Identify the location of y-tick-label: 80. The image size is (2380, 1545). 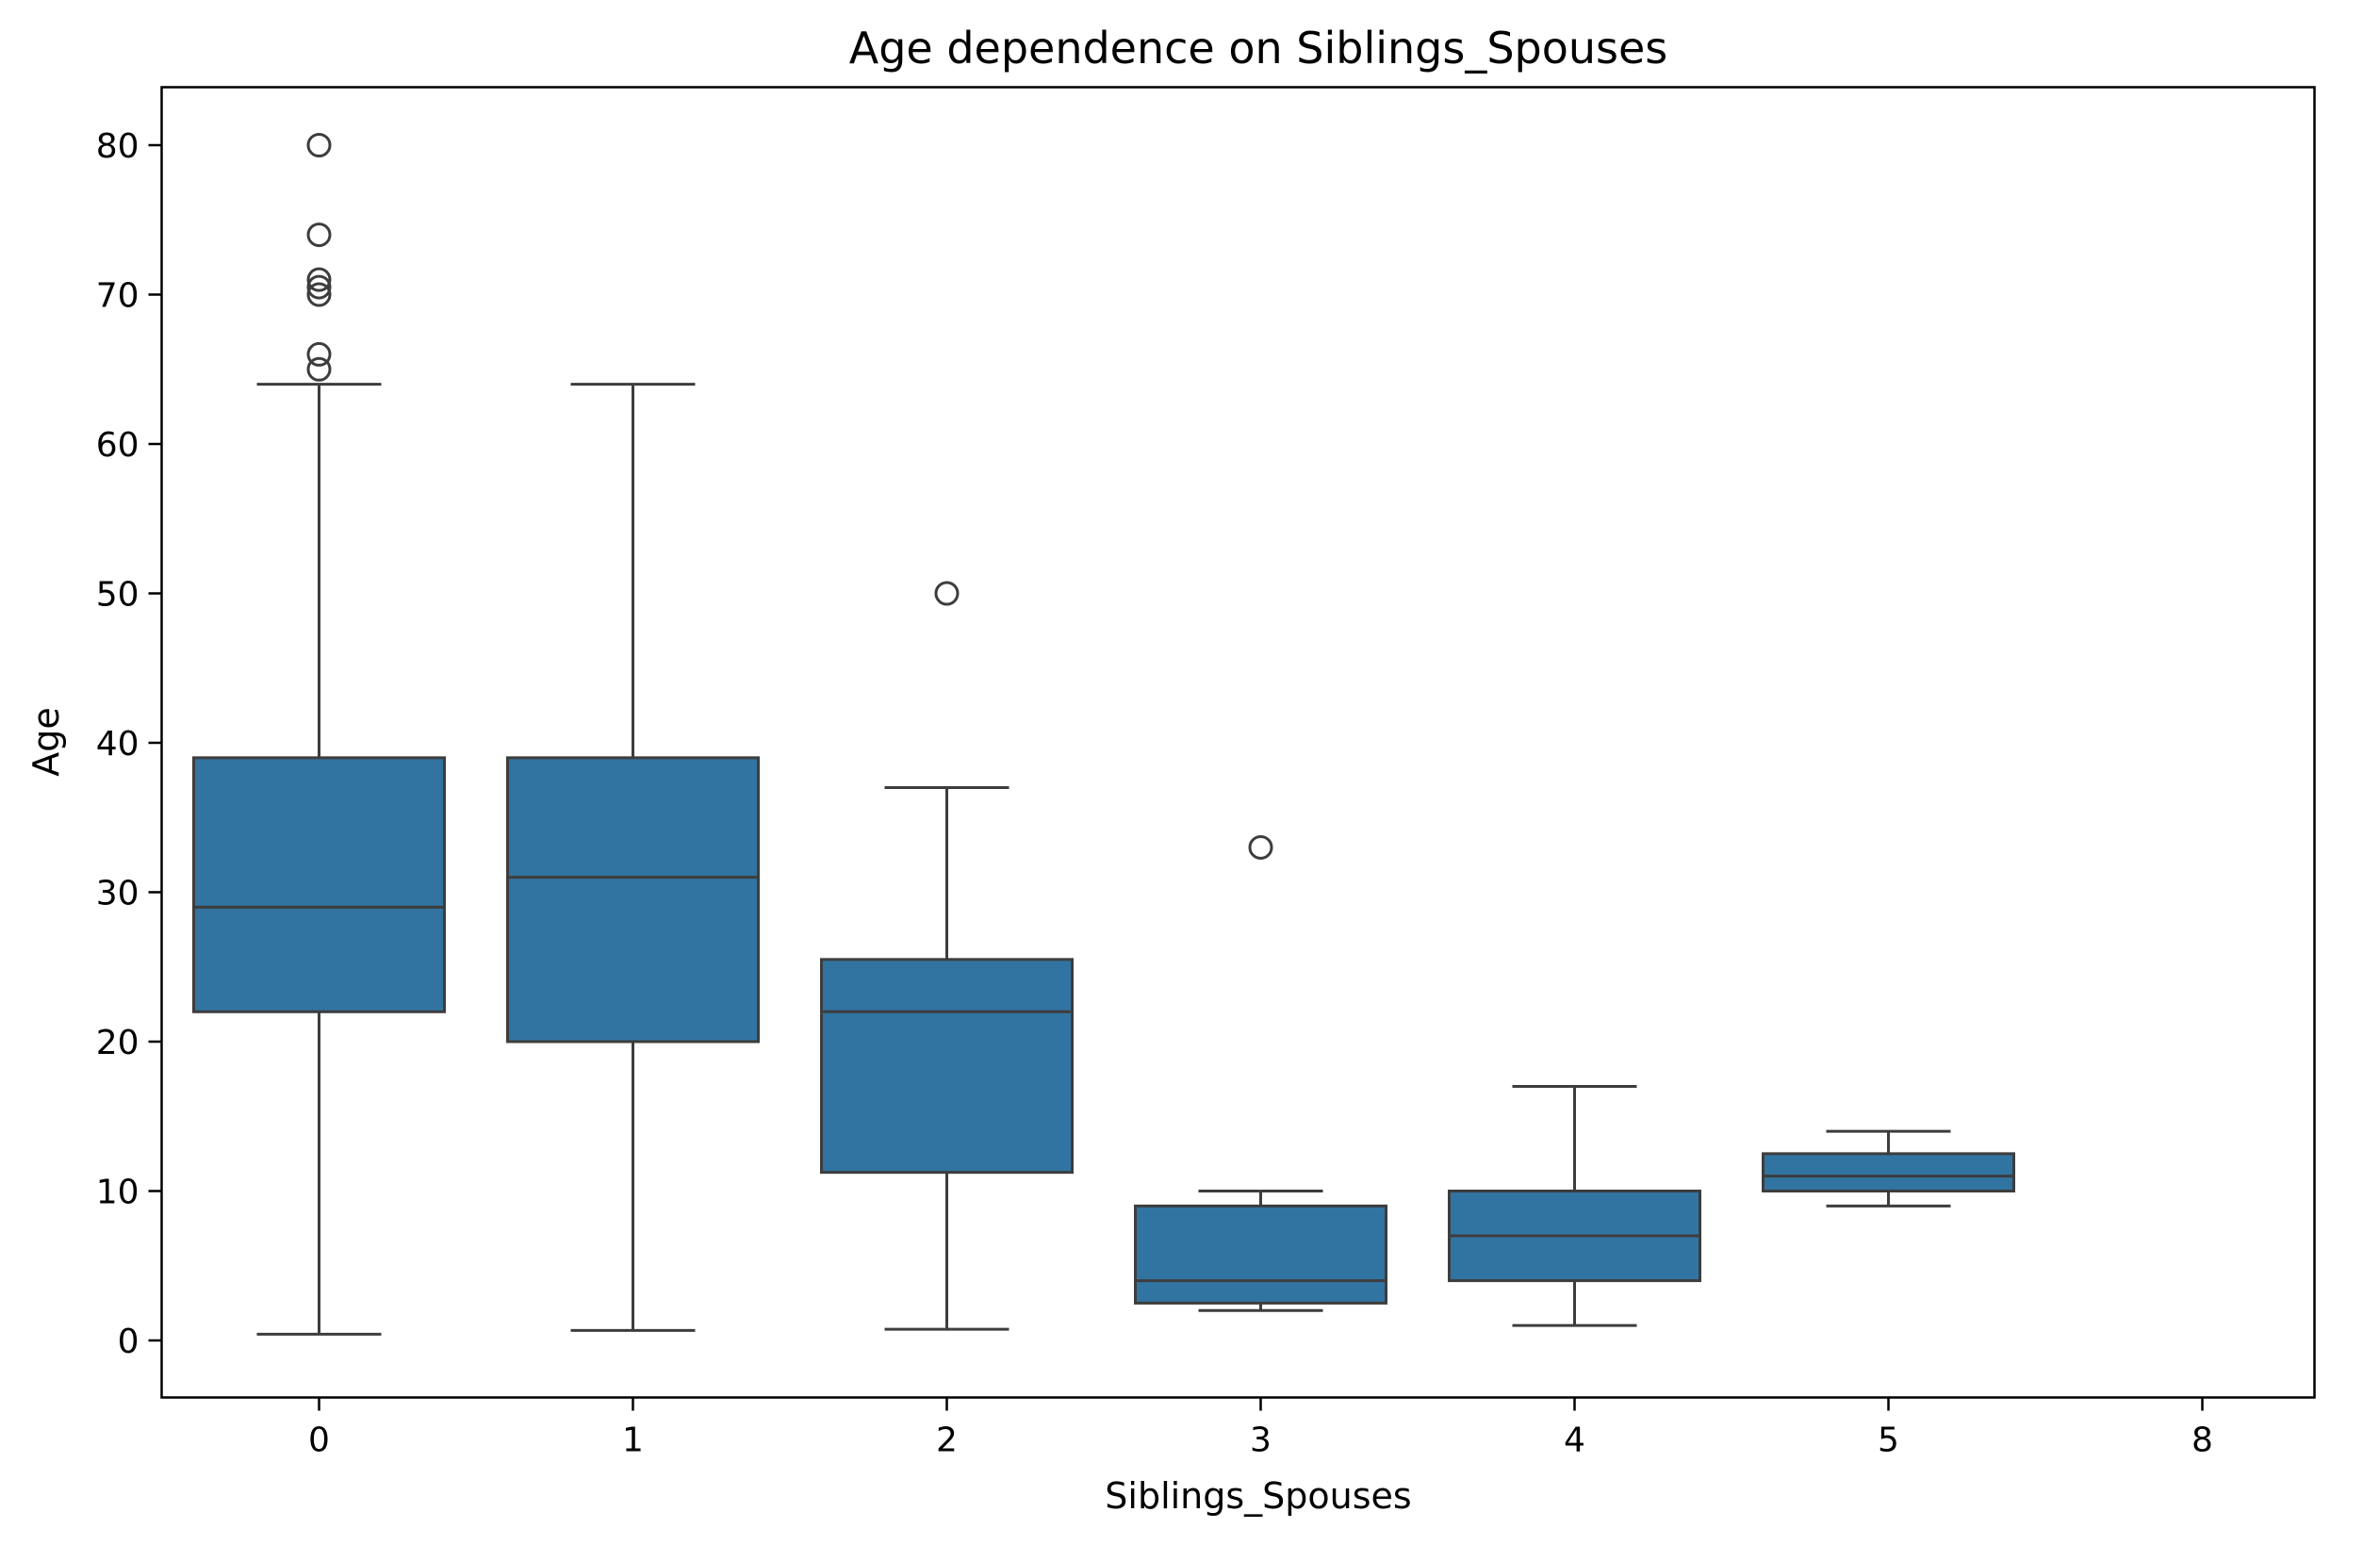
(118, 146).